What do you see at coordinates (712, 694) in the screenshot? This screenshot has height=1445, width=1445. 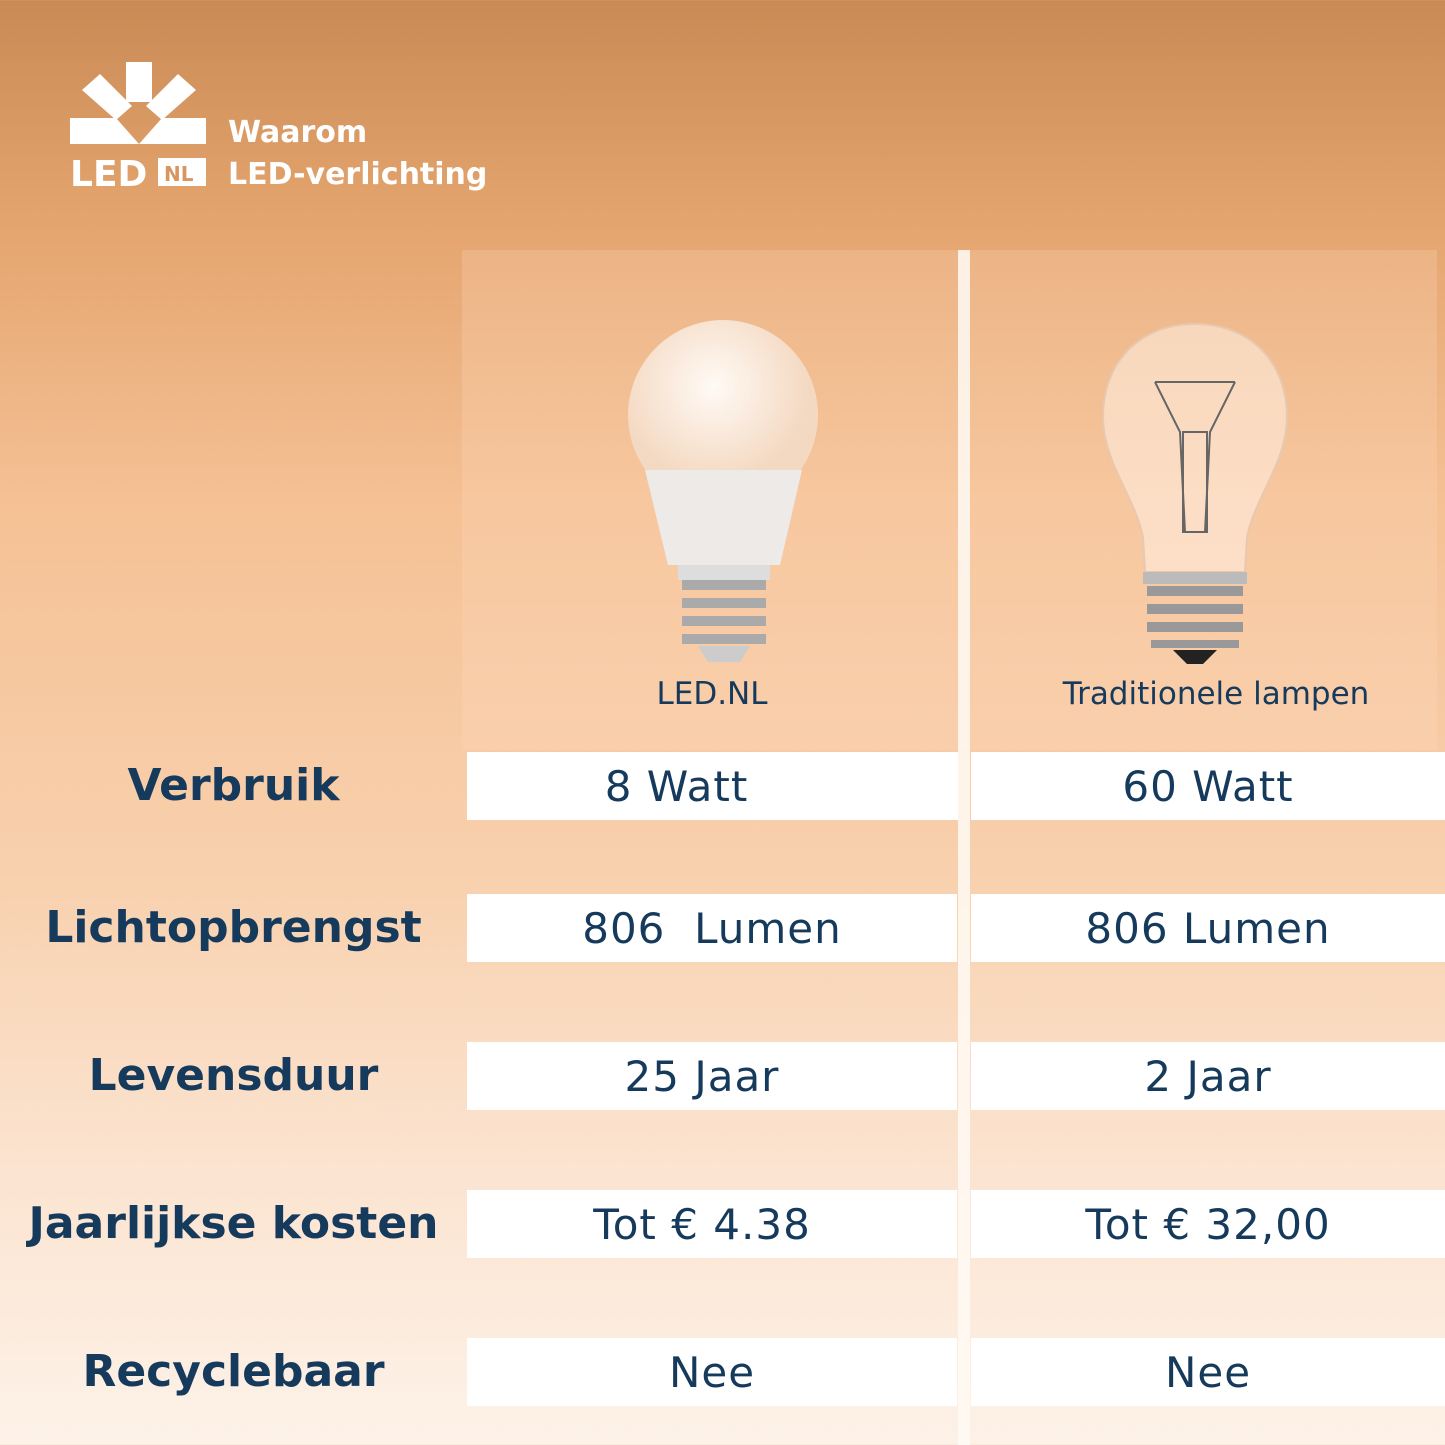 I see `column-header-led: LED.NL` at bounding box center [712, 694].